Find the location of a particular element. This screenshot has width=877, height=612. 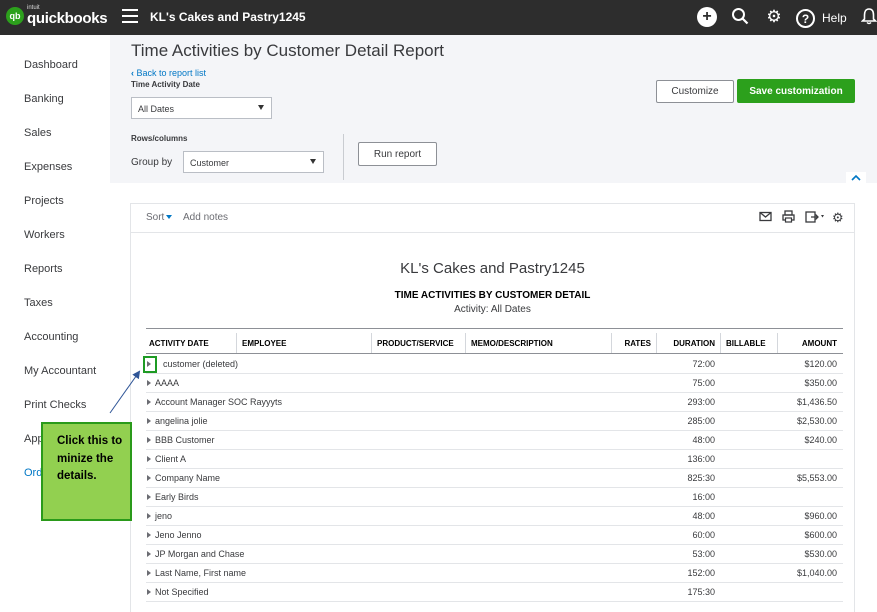

row-customer-name: Client A is located at coordinates (171, 459).